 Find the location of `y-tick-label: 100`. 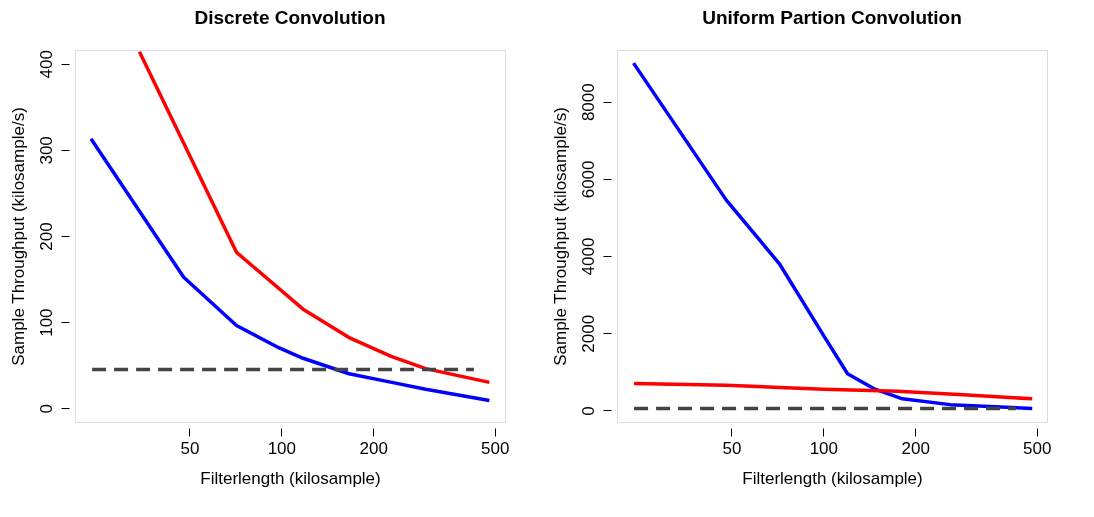

y-tick-label: 100 is located at coordinates (46, 322).